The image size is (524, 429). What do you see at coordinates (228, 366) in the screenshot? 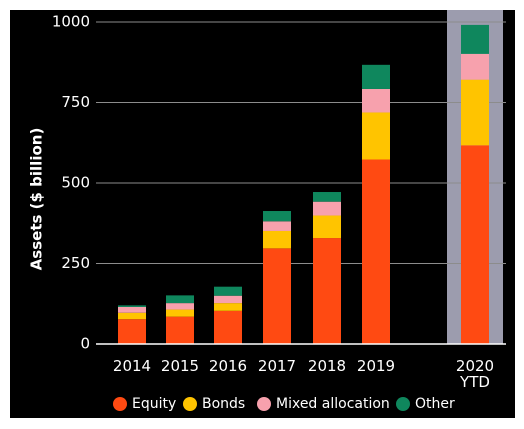
I see `x-tick-label-2016: 2016` at bounding box center [228, 366].